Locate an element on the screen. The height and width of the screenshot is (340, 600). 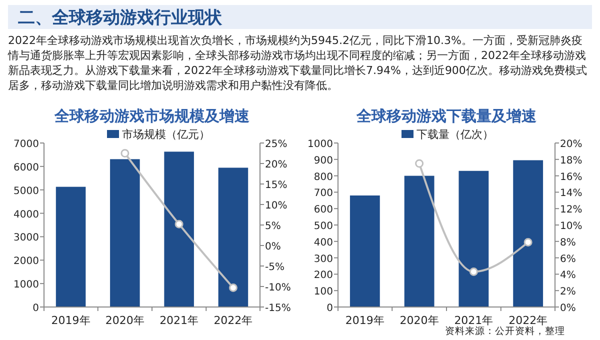
y2-tick-label: -5% is located at coordinates (274, 267).